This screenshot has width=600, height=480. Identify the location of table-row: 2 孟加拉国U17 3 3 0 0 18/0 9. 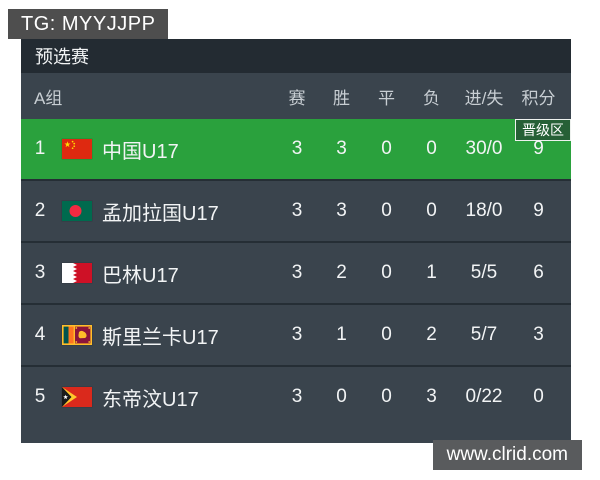
(296, 210).